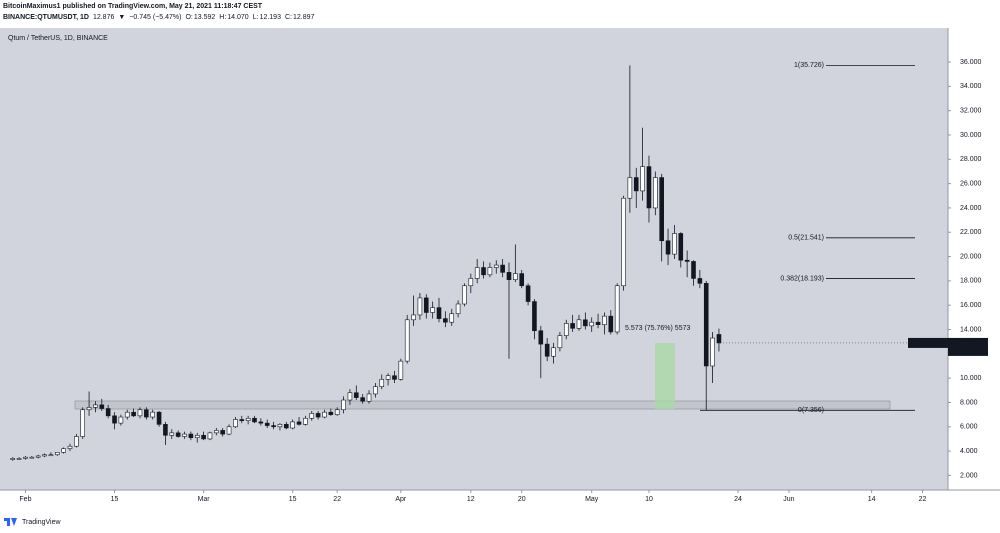 This screenshot has height=533, width=1000. Describe the element at coordinates (271, 17) in the screenshot. I see `header-text: 12.193` at that location.